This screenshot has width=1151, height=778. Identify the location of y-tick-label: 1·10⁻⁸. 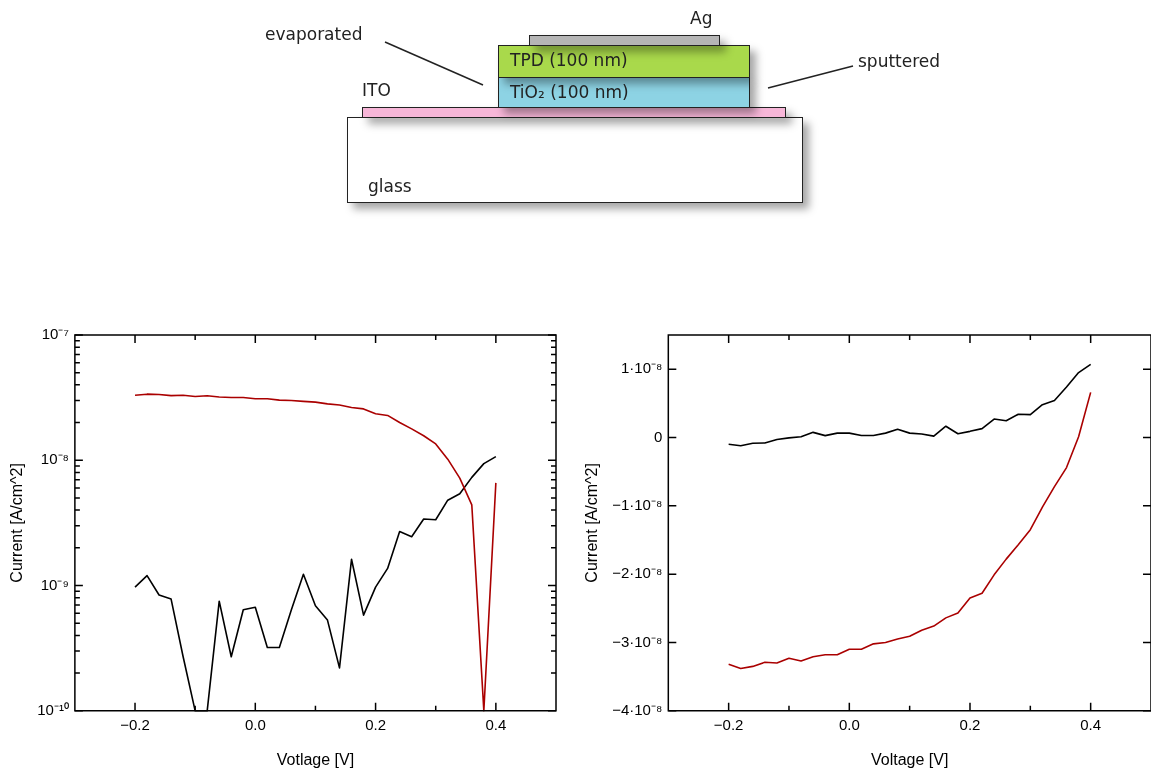
(641, 368).